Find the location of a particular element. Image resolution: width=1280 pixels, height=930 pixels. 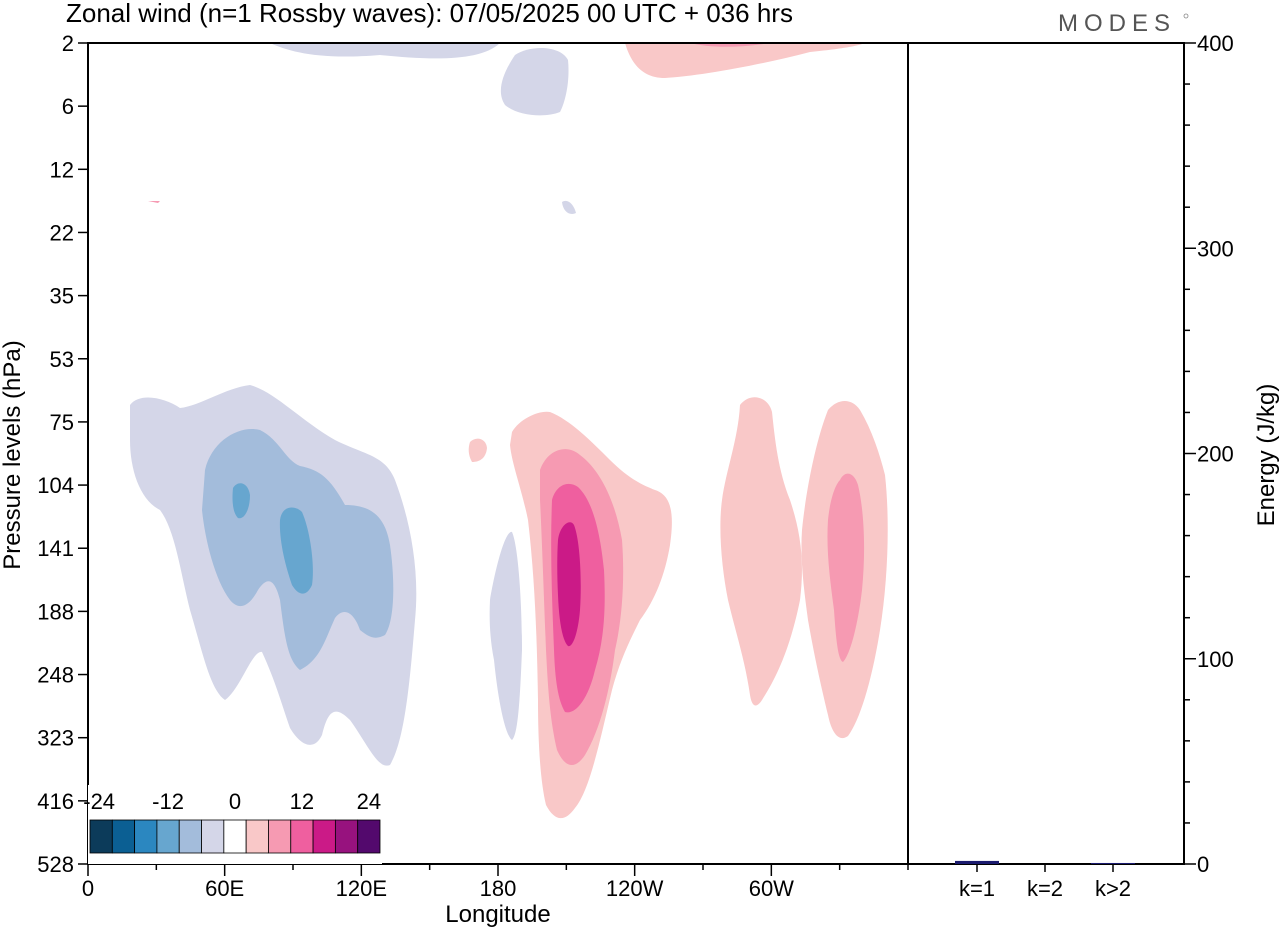

energy-axis: 0 100 200 300 400 is located at coordinates (1209, 454).